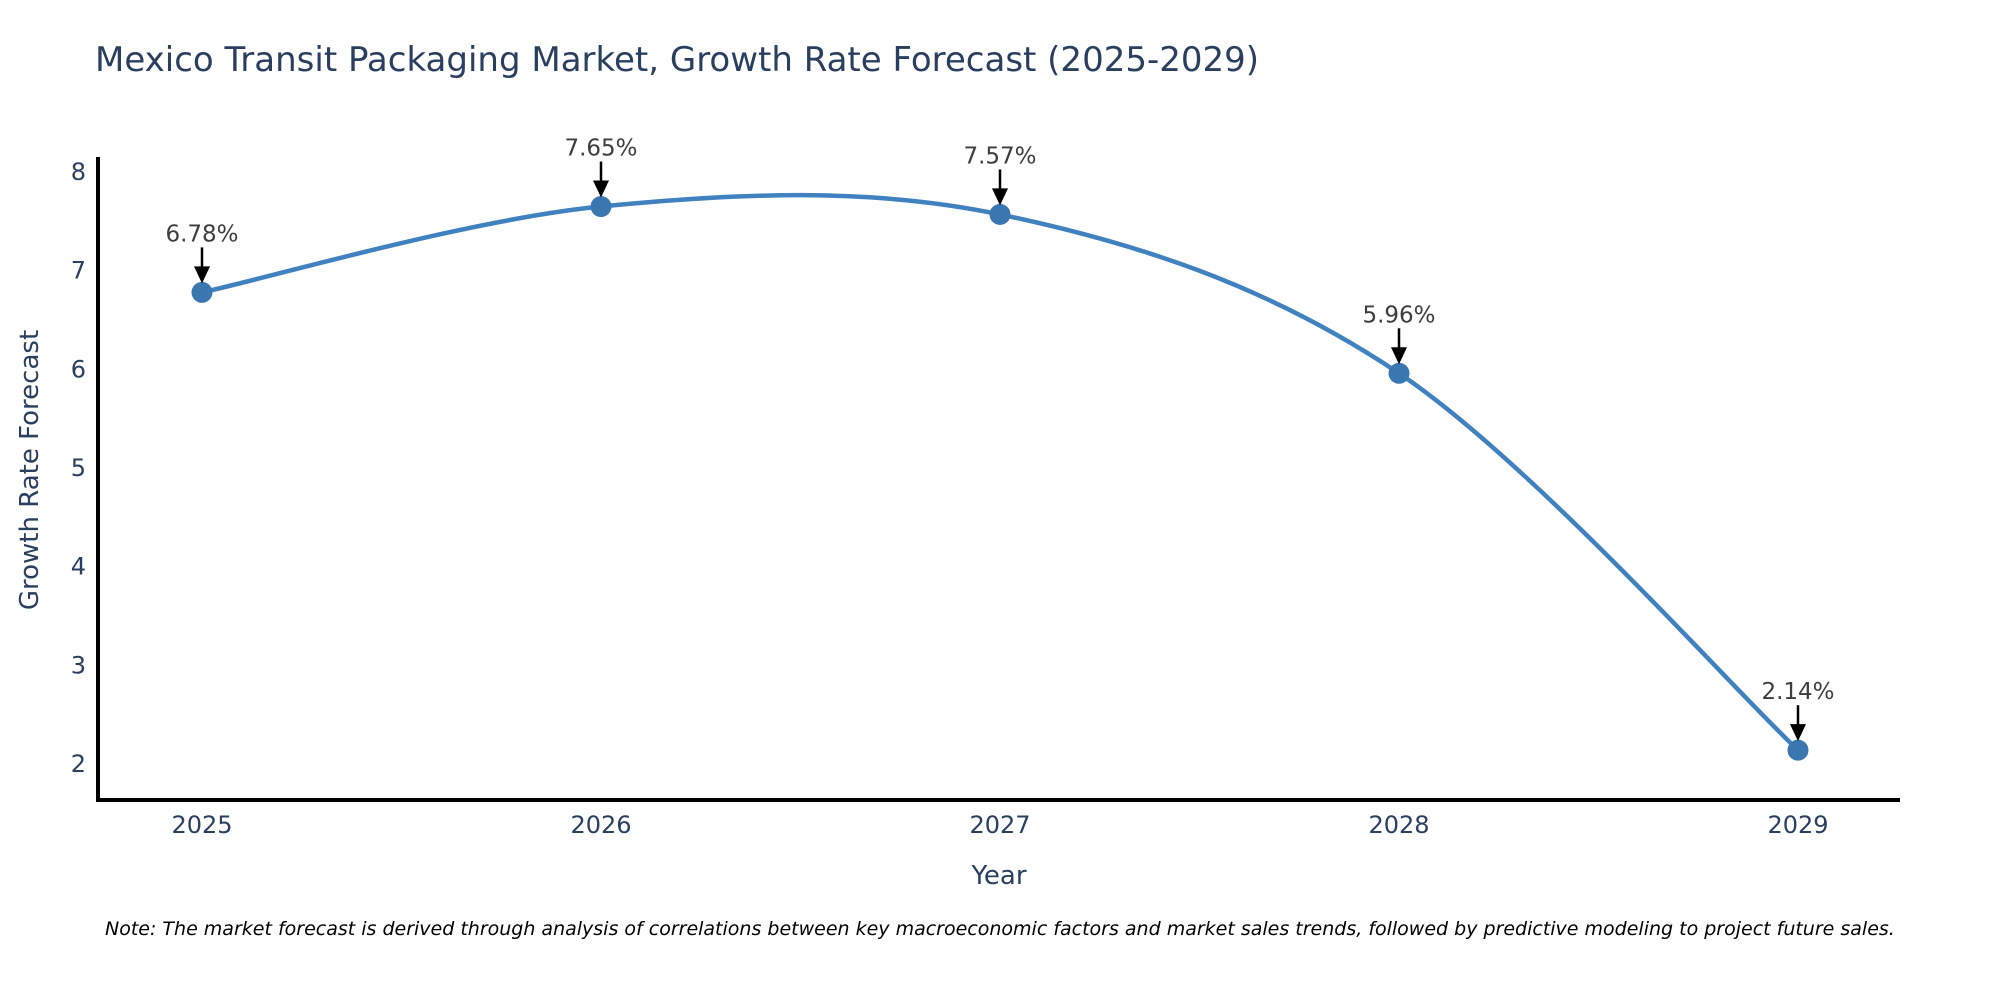 This screenshot has width=2000, height=1000. Describe the element at coordinates (1398, 825) in the screenshot. I see `x-tick-label: 2028` at that location.